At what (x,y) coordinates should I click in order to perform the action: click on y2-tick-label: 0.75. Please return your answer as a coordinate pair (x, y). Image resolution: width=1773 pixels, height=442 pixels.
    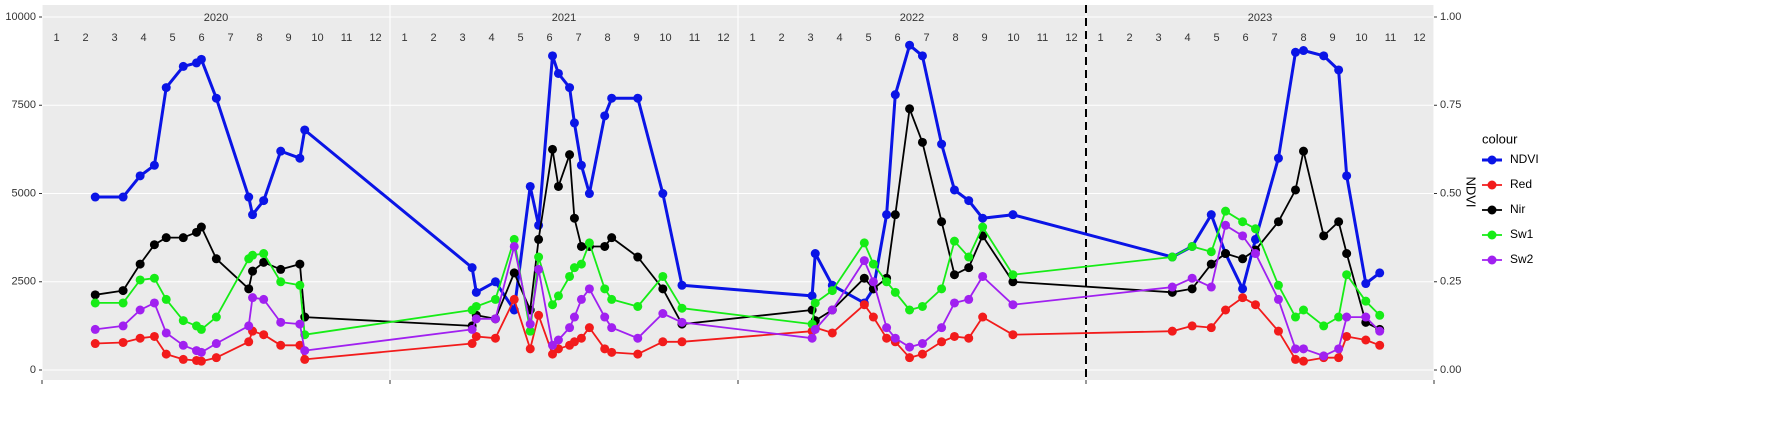
    Looking at the image, I should click on (1450, 105).